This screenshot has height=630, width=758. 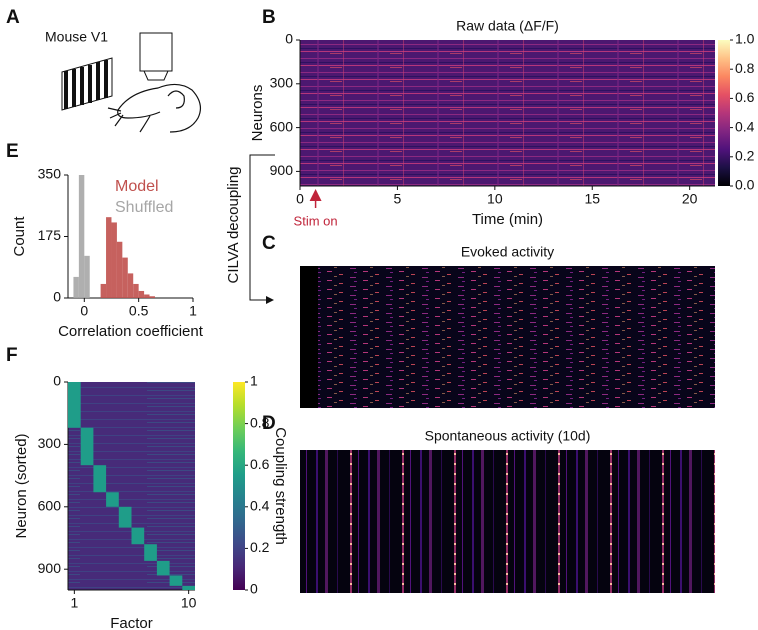 What do you see at coordinates (19, 236) in the screenshot?
I see `y-axis-label: Count` at bounding box center [19, 236].